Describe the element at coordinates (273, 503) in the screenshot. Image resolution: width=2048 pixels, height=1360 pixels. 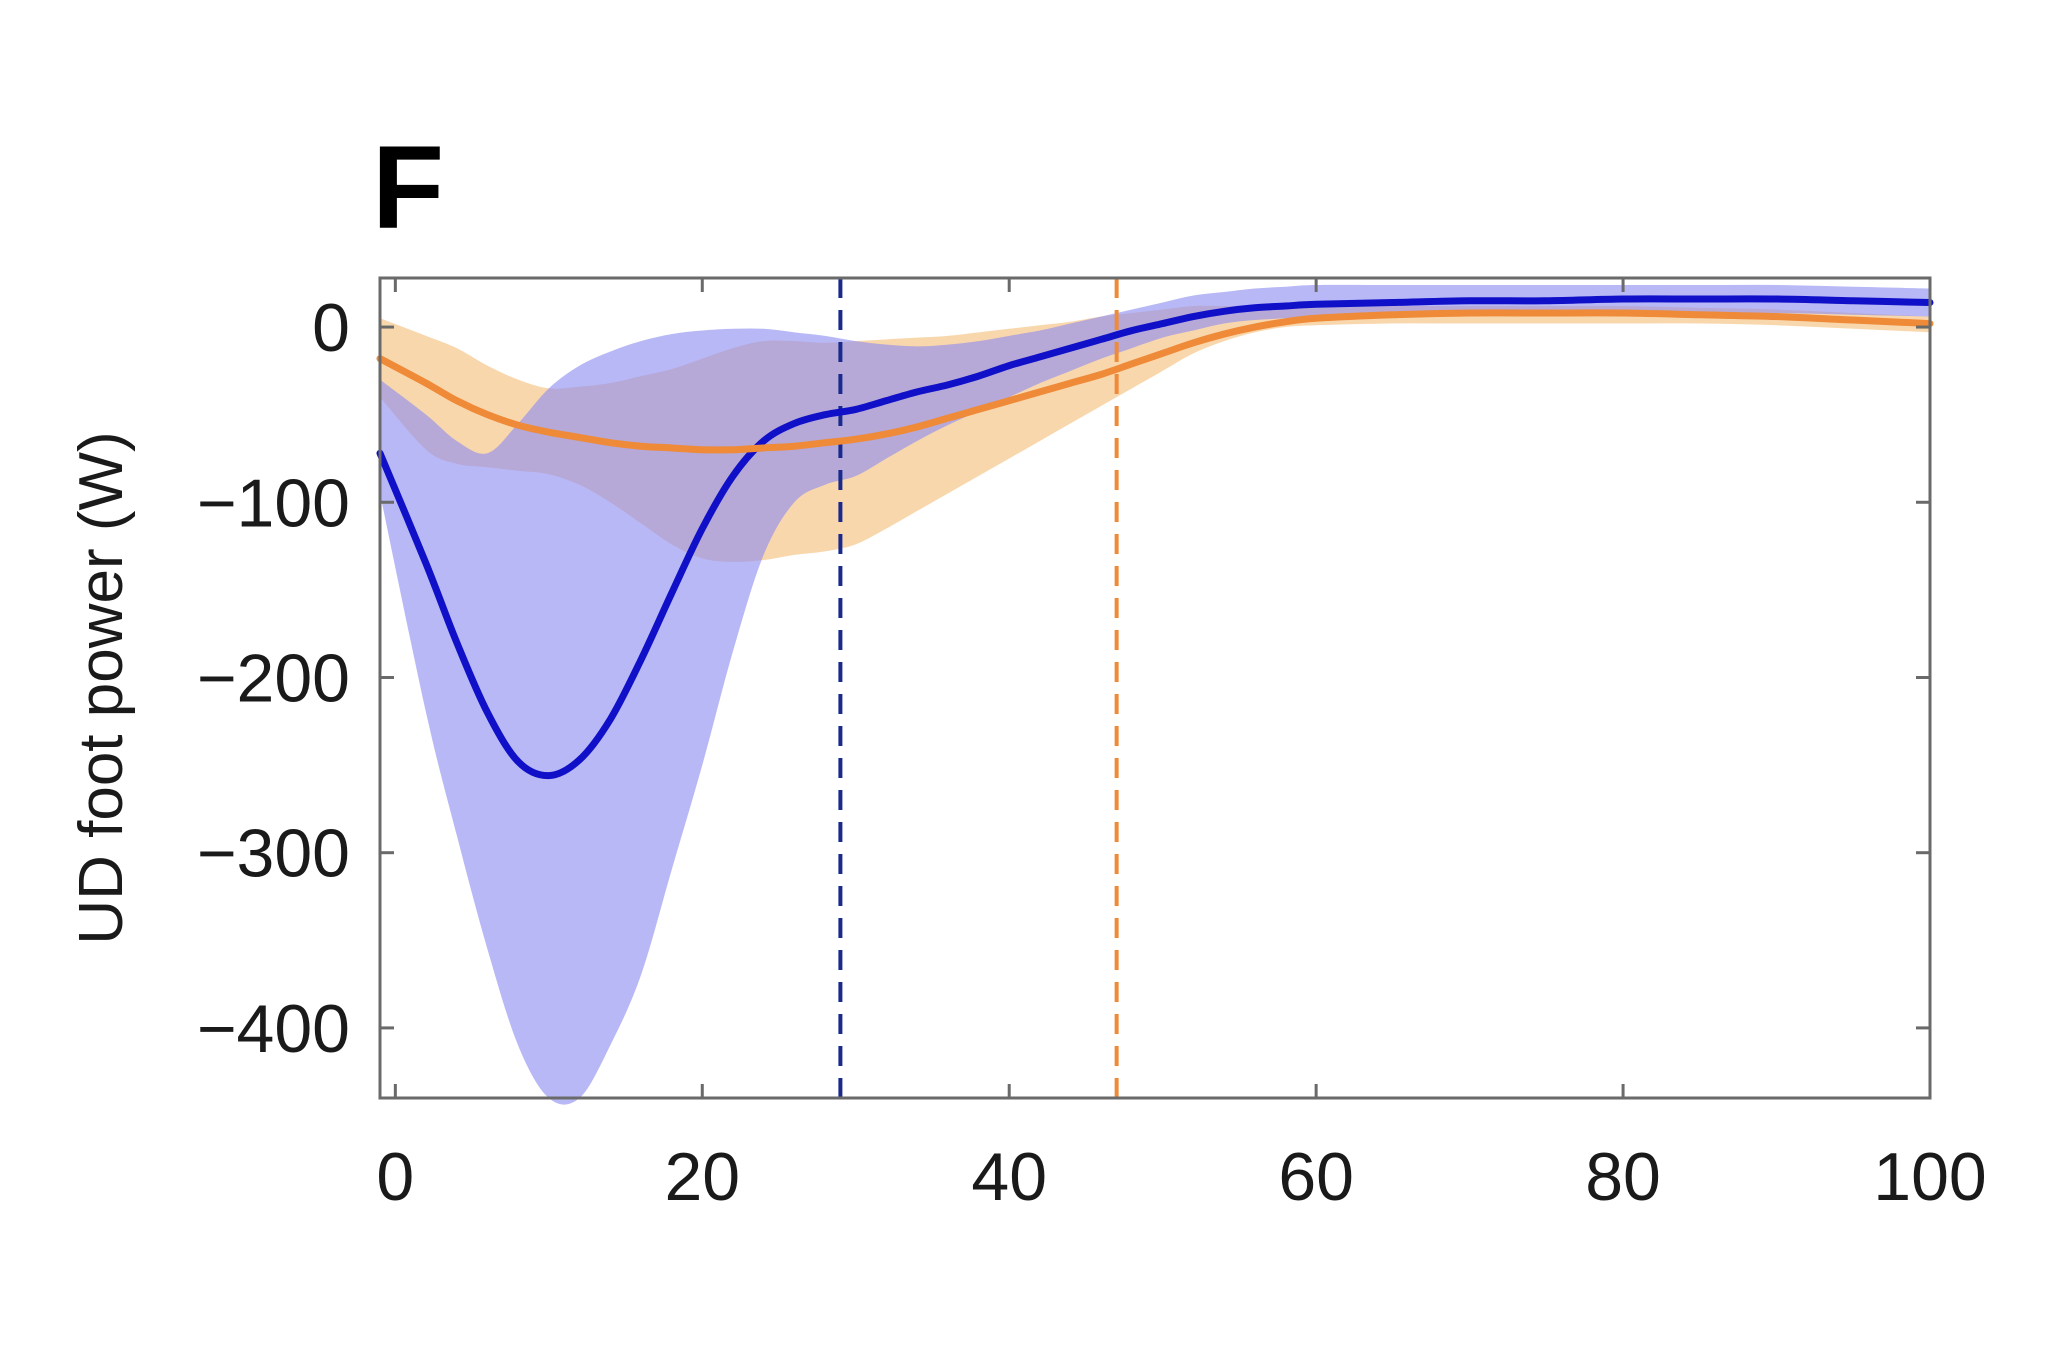
I see `y-tick-label: −100` at that location.